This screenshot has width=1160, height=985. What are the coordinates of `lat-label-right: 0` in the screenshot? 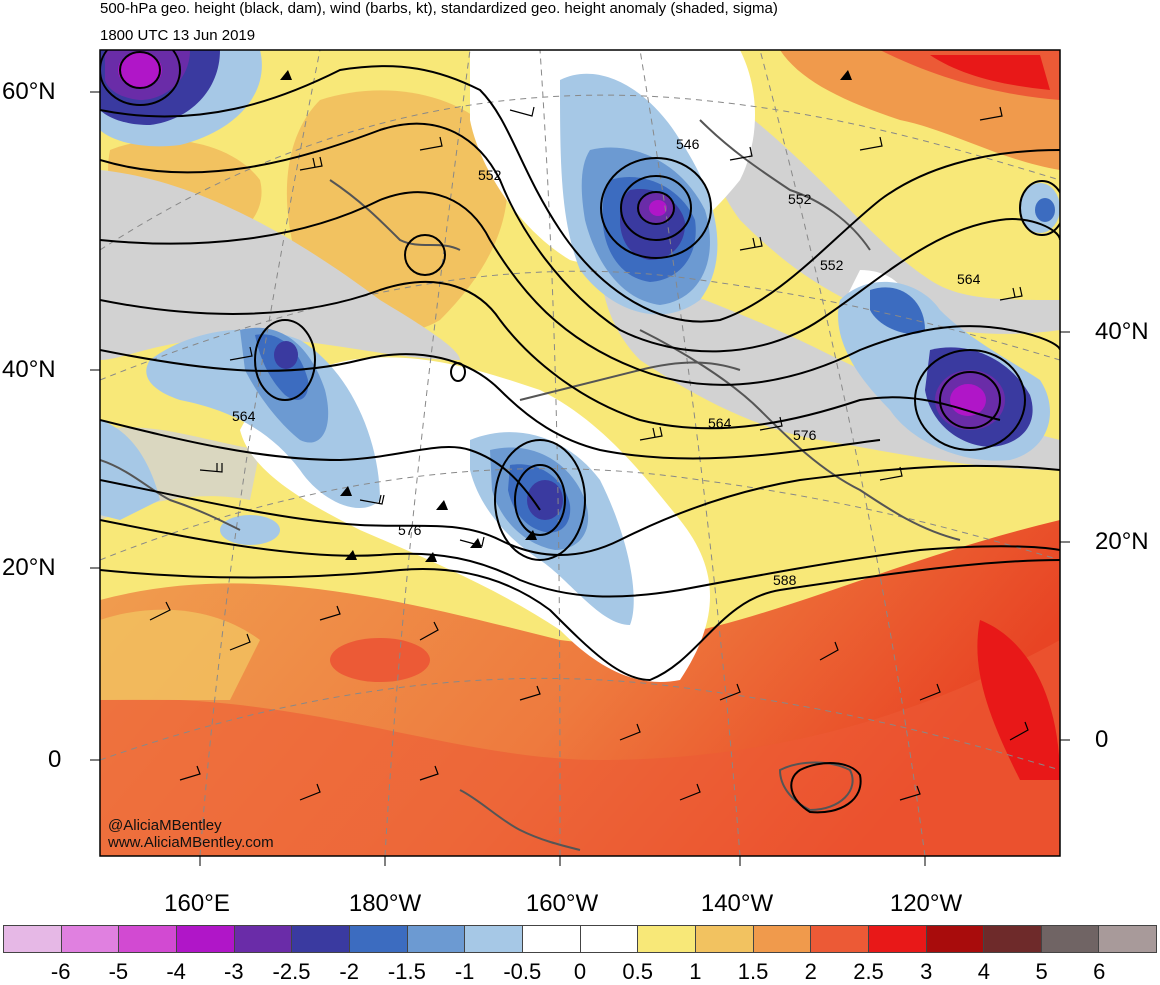 It's located at (1102, 739).